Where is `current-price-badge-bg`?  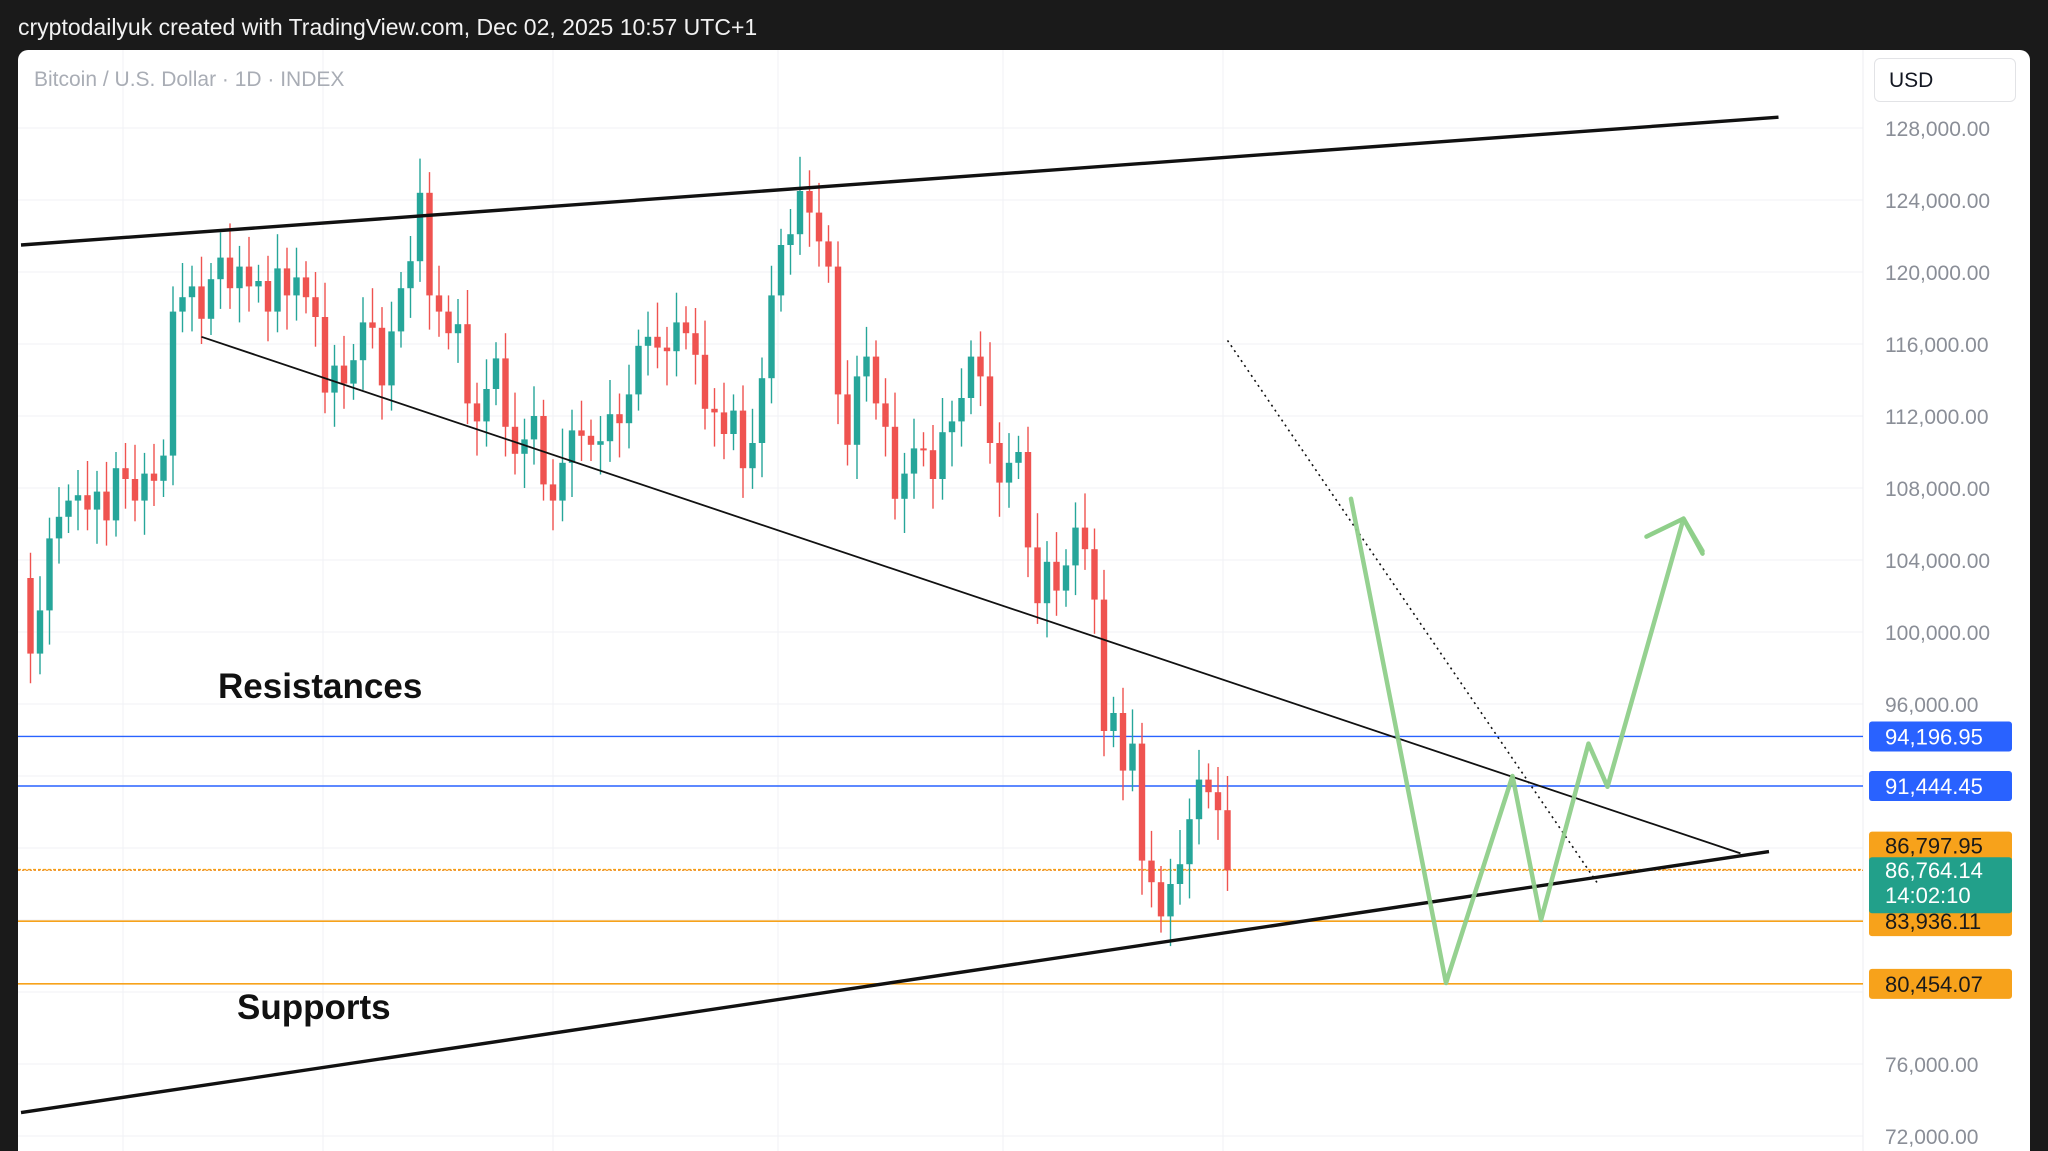
current-price-badge-bg is located at coordinates (1940, 885).